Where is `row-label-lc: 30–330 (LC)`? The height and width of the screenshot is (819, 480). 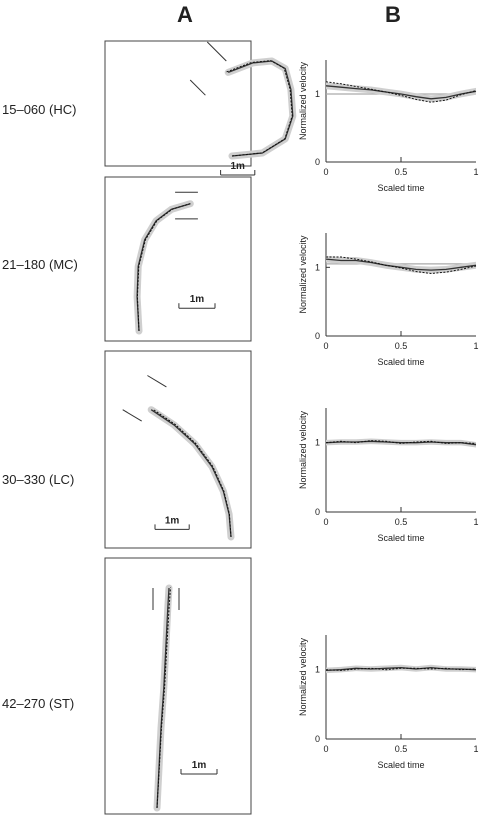
row-label-lc: 30–330 (LC) is located at coordinates (38, 479).